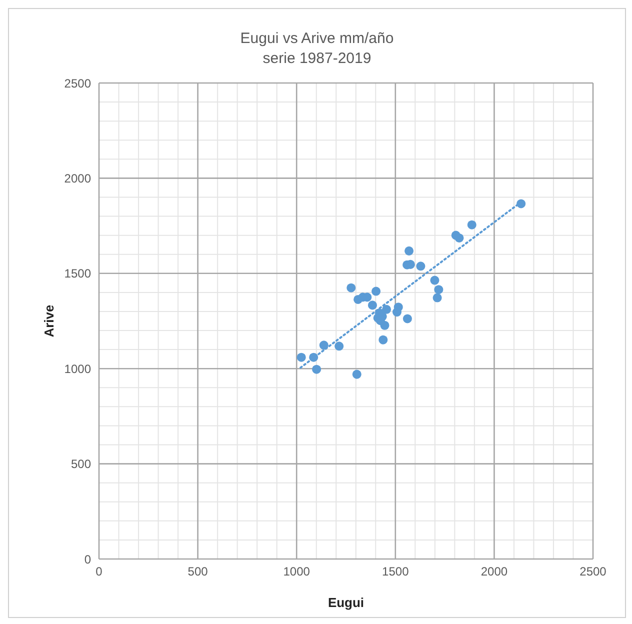 The width and height of the screenshot is (632, 624). What do you see at coordinates (78, 273) in the screenshot?
I see `y-tick-label: 1500` at bounding box center [78, 273].